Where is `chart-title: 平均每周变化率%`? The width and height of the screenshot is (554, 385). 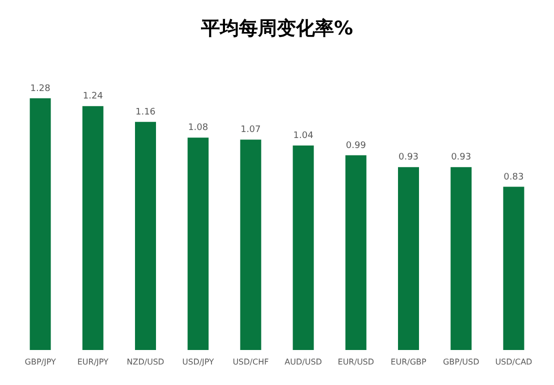
chart-title: 平均每周变化率% is located at coordinates (277, 29).